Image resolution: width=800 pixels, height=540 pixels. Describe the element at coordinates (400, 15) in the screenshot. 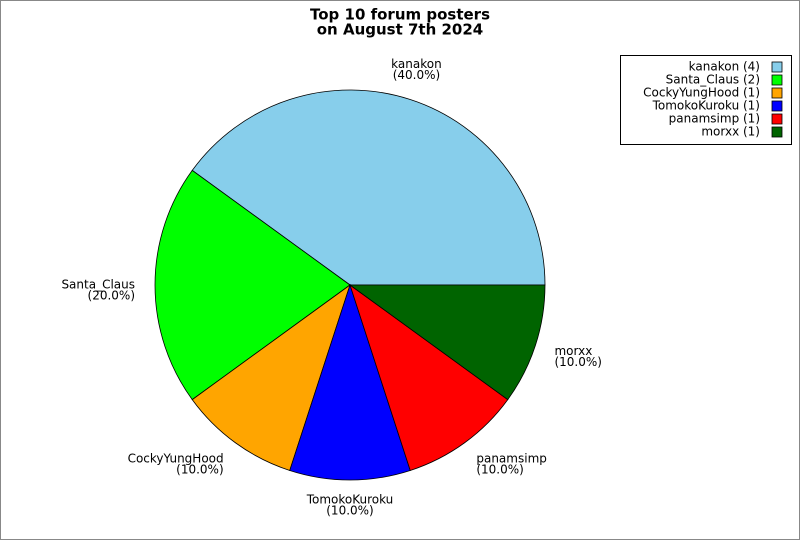

I see `chart-title: Top 10 forum posters` at that location.